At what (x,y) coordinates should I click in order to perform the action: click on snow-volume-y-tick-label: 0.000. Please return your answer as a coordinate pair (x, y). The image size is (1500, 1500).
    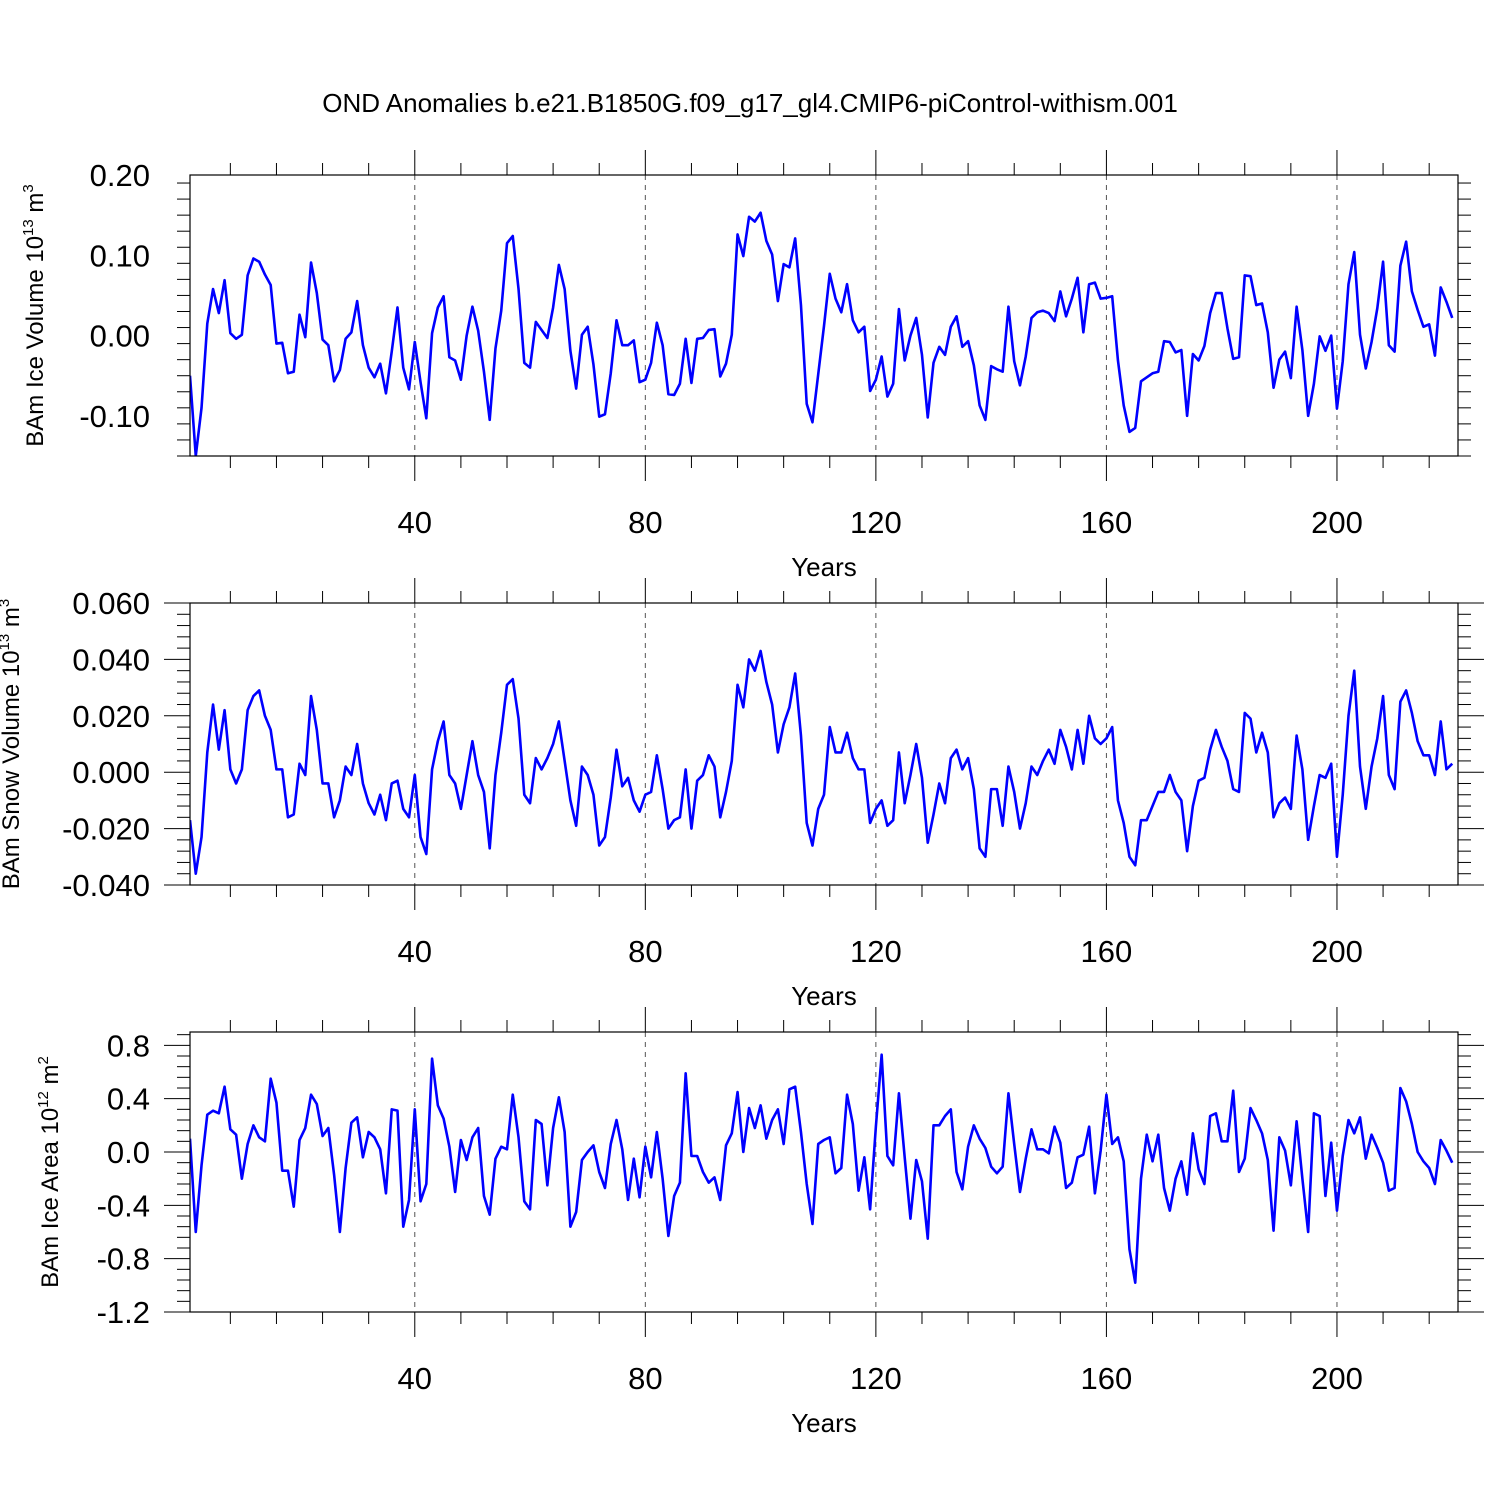
    Looking at the image, I should click on (111, 772).